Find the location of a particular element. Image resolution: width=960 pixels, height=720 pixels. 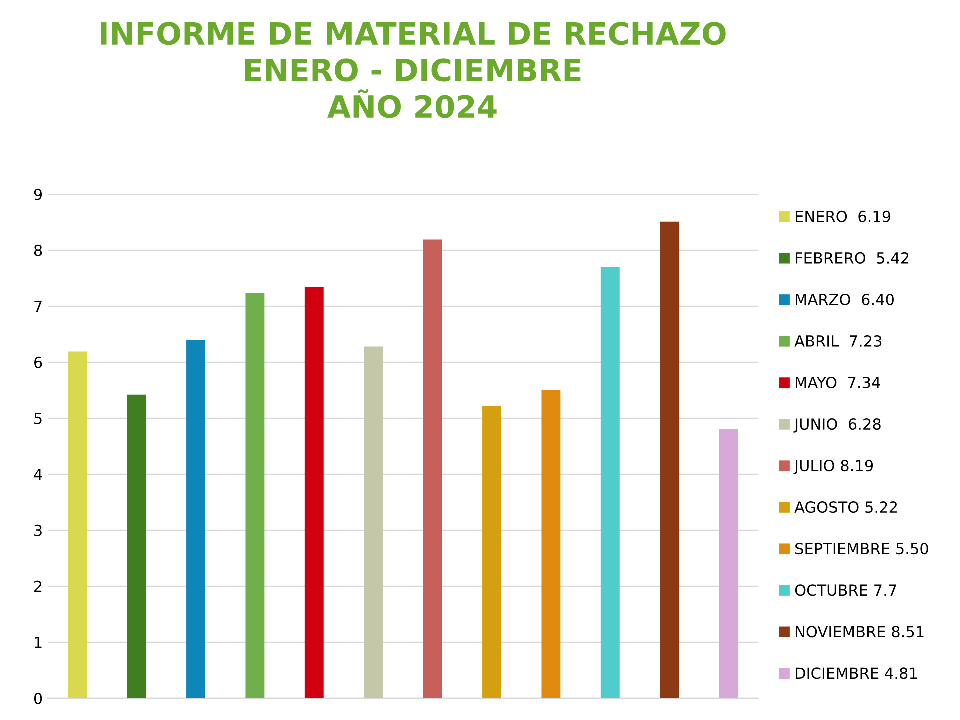

y-tick-label: 2 is located at coordinates (38, 586).